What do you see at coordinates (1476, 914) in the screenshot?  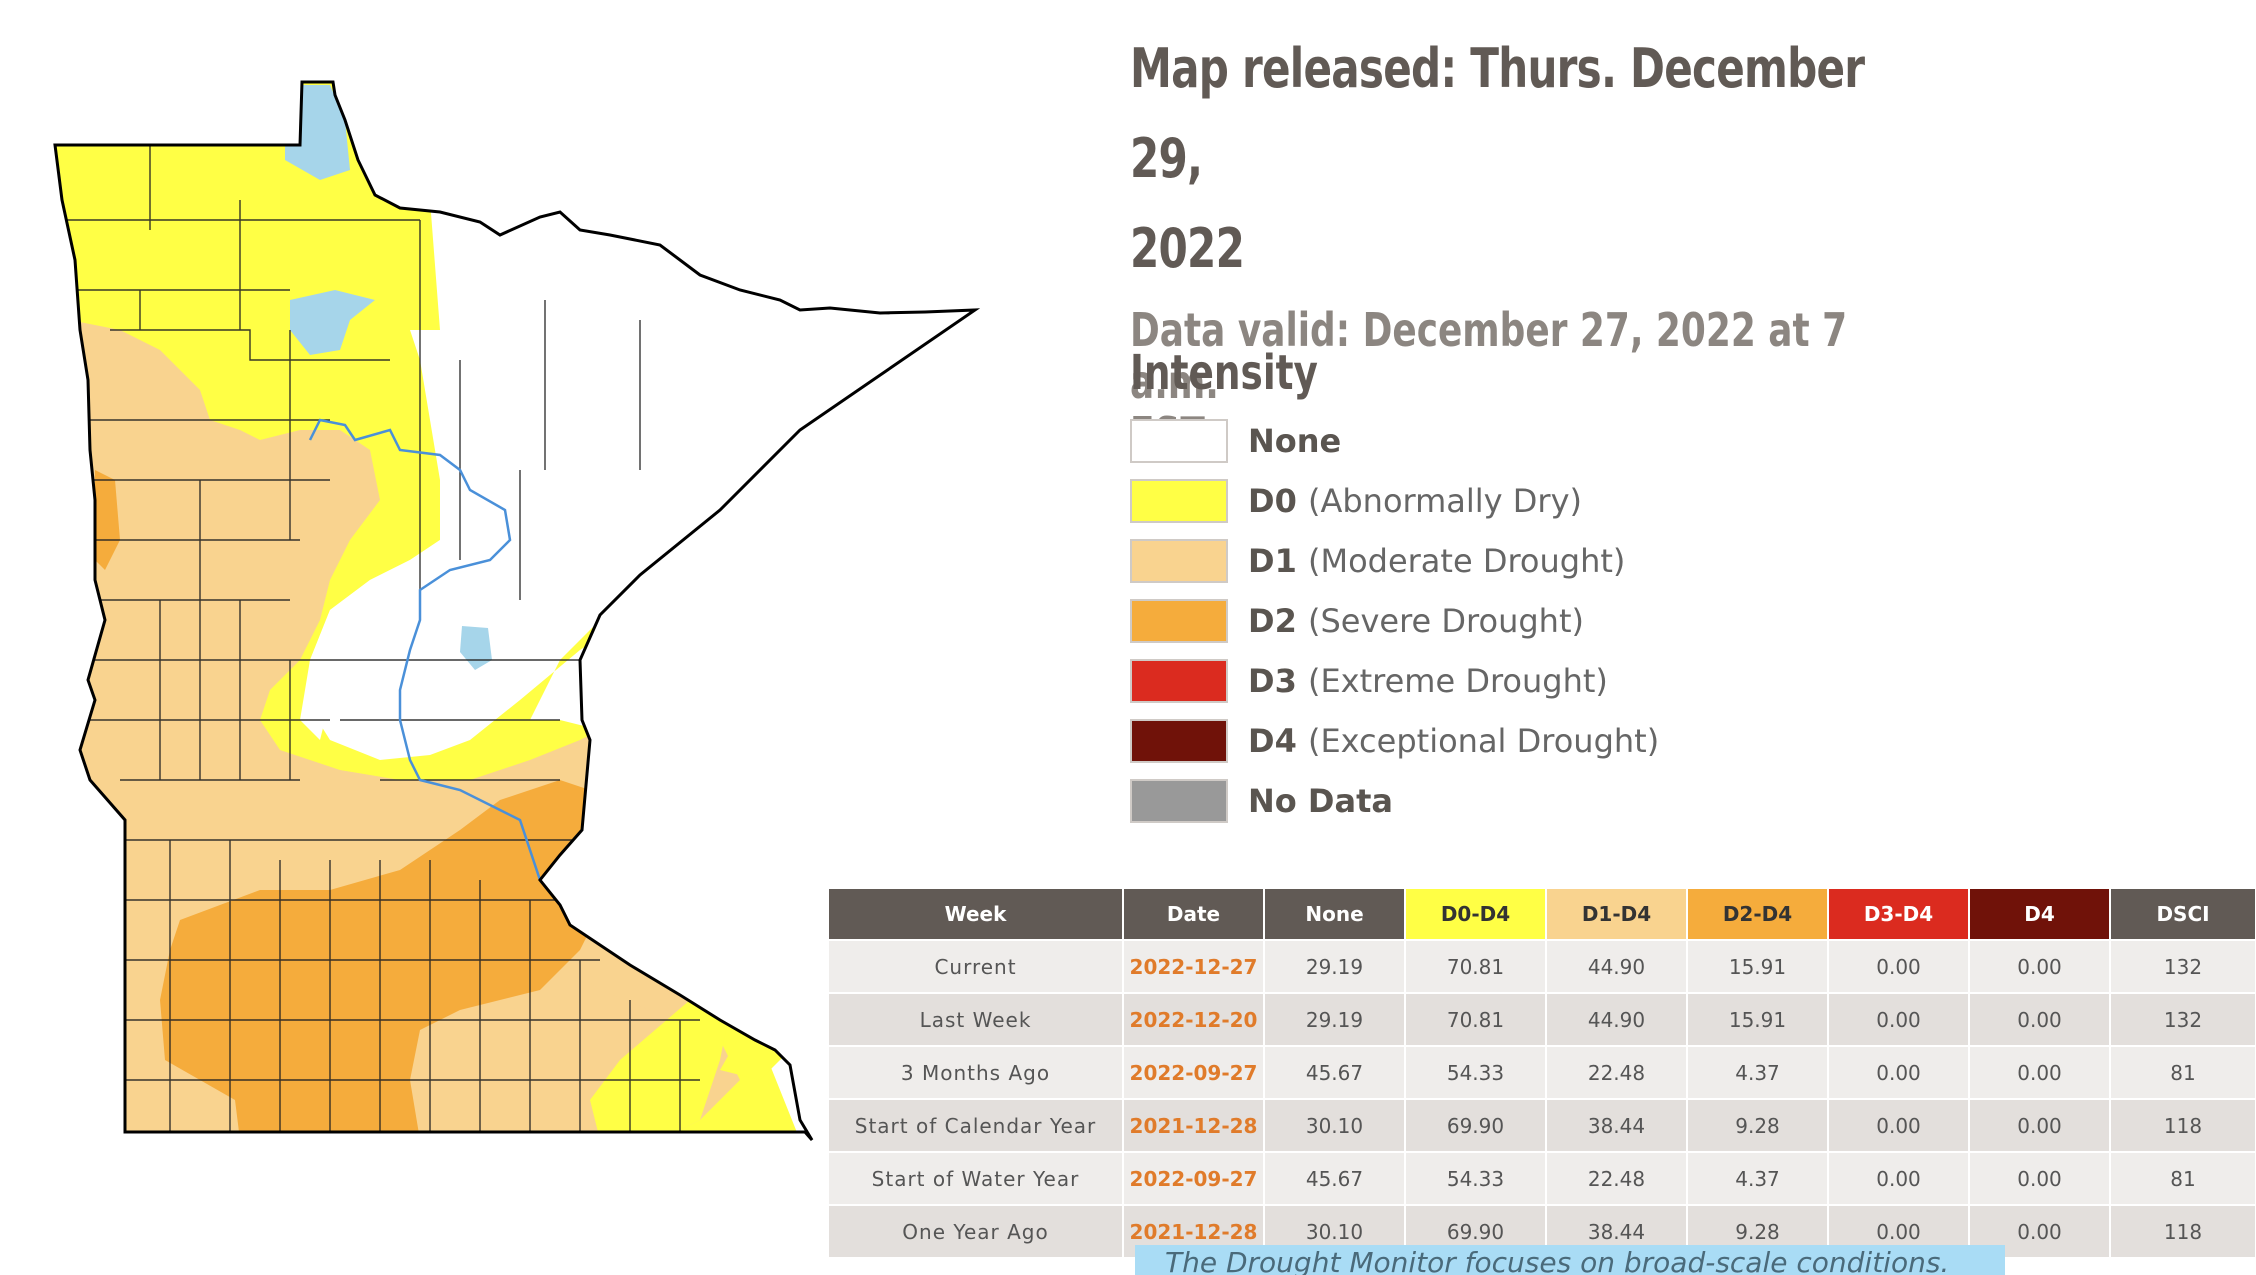 I see `column-header: D0-D4` at bounding box center [1476, 914].